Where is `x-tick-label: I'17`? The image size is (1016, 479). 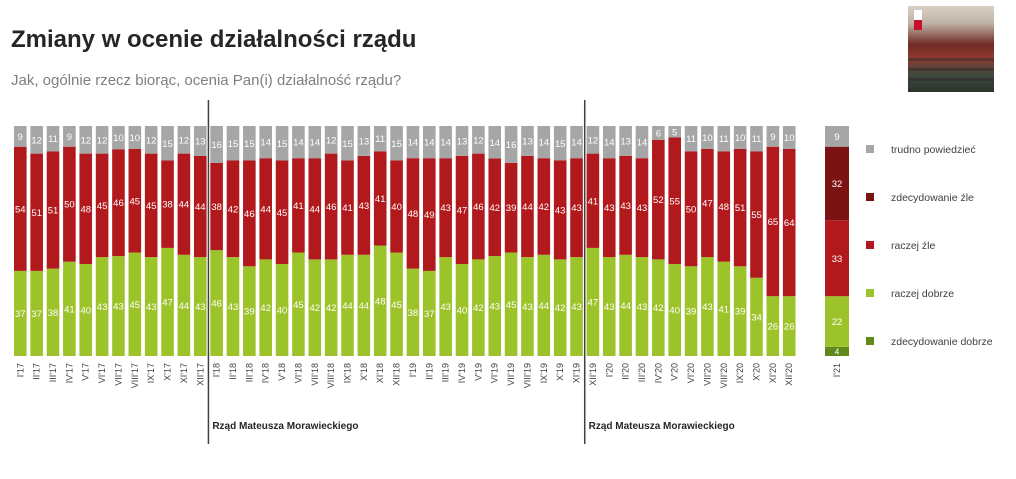 x-tick-label: I'17 is located at coordinates (20, 370).